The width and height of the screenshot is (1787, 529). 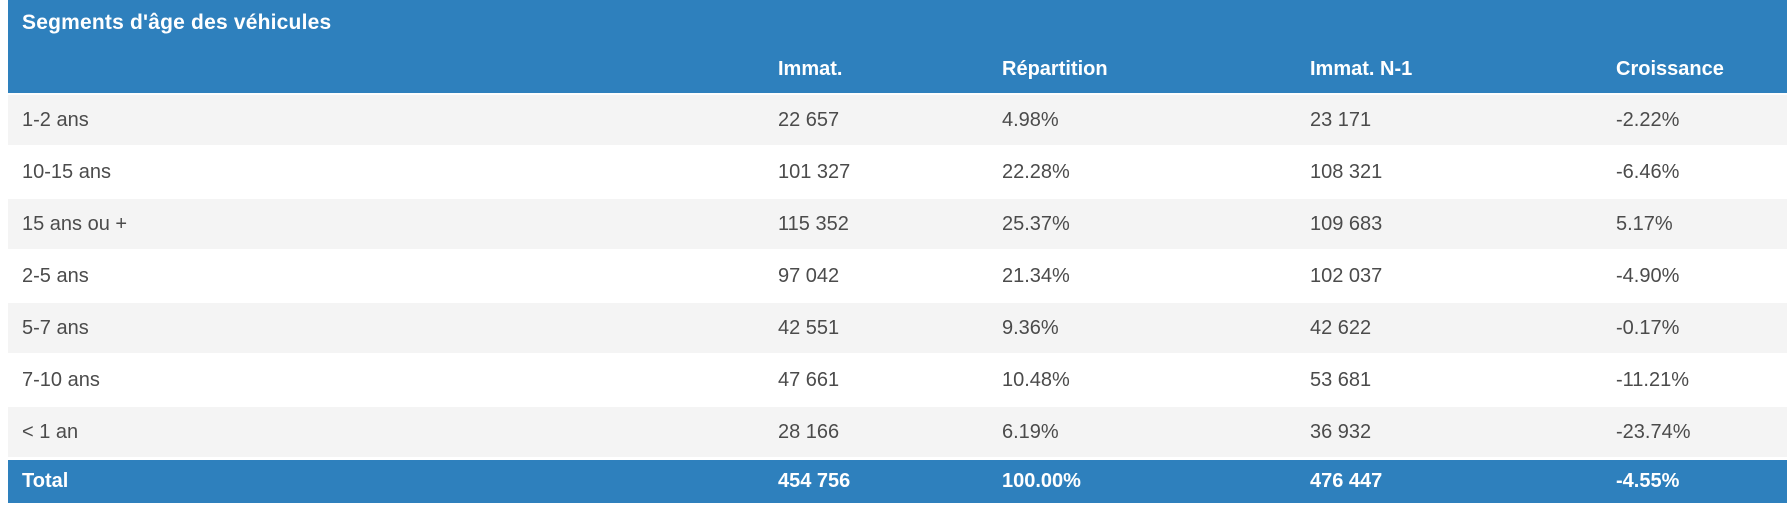 I want to click on table-header: Immat. Répartition Immat. N-1 Croissance, so click(x=897, y=70).